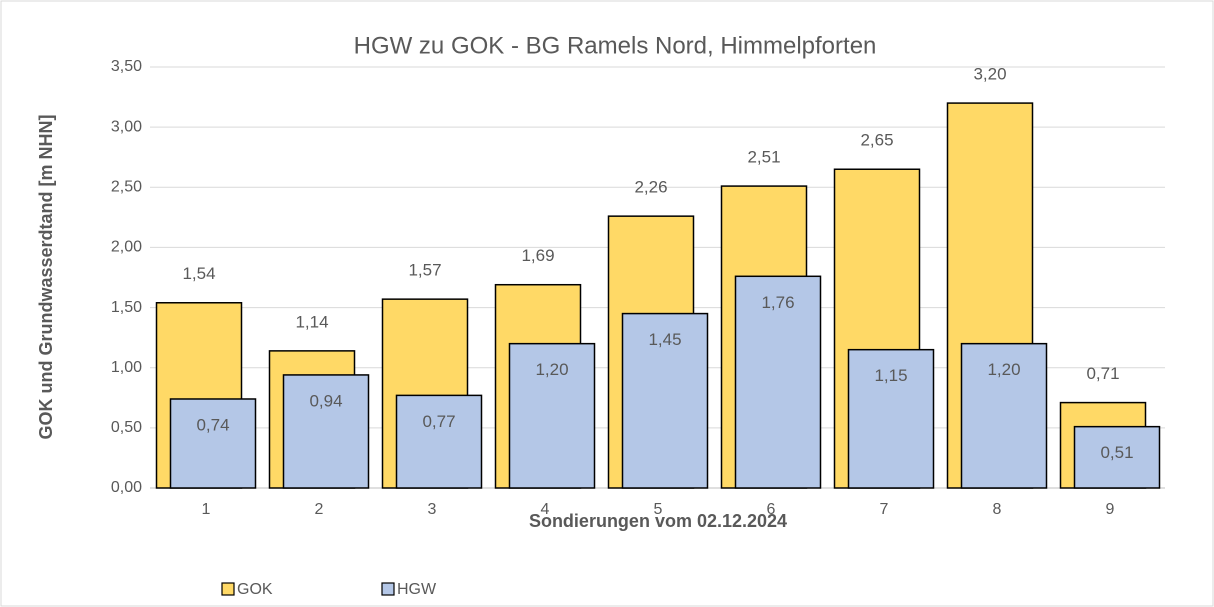 The height and width of the screenshot is (607, 1214). Describe the element at coordinates (126, 126) in the screenshot. I see `y-tick-label: 3,00` at that location.